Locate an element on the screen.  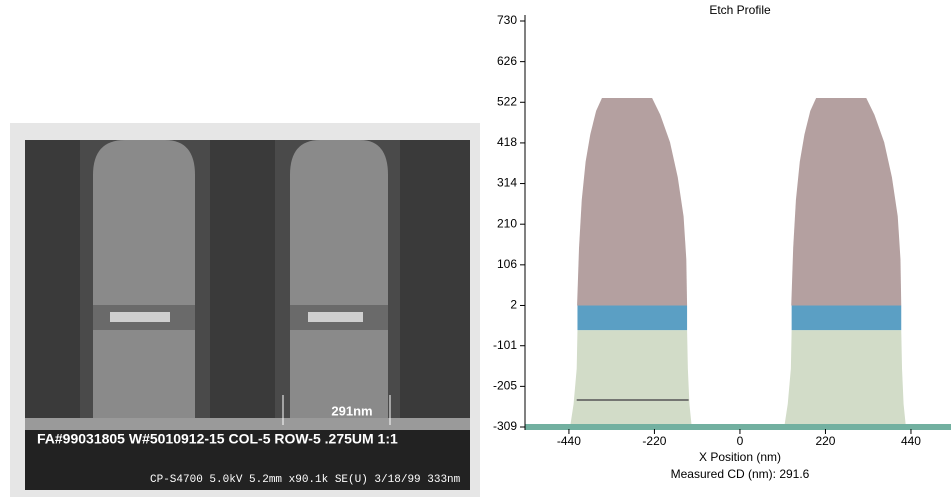
y-tick-label: 626 is located at coordinates (507, 61).